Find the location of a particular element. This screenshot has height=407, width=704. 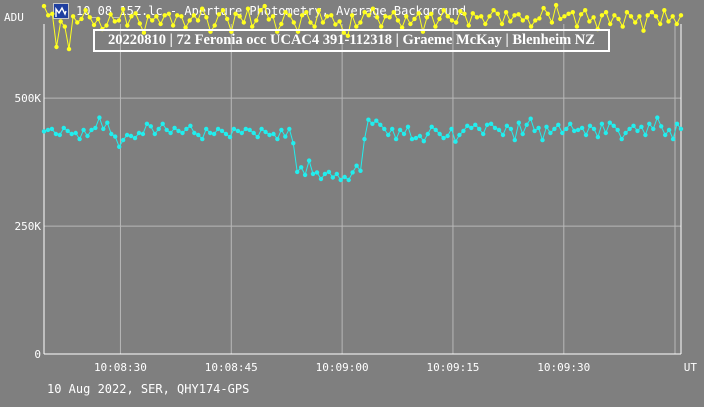

x-tick-label: 10:09:30 is located at coordinates (563, 367).